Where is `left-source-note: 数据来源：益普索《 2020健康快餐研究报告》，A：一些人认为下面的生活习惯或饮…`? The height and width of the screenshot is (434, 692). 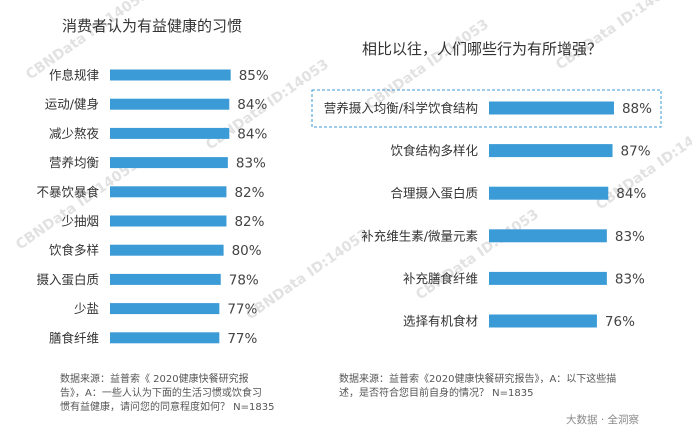 left-source-note: 数据来源：益普索《 2020健康快餐研究报告》，A：一些人认为下面的生活习惯或饮… is located at coordinates (167, 392).